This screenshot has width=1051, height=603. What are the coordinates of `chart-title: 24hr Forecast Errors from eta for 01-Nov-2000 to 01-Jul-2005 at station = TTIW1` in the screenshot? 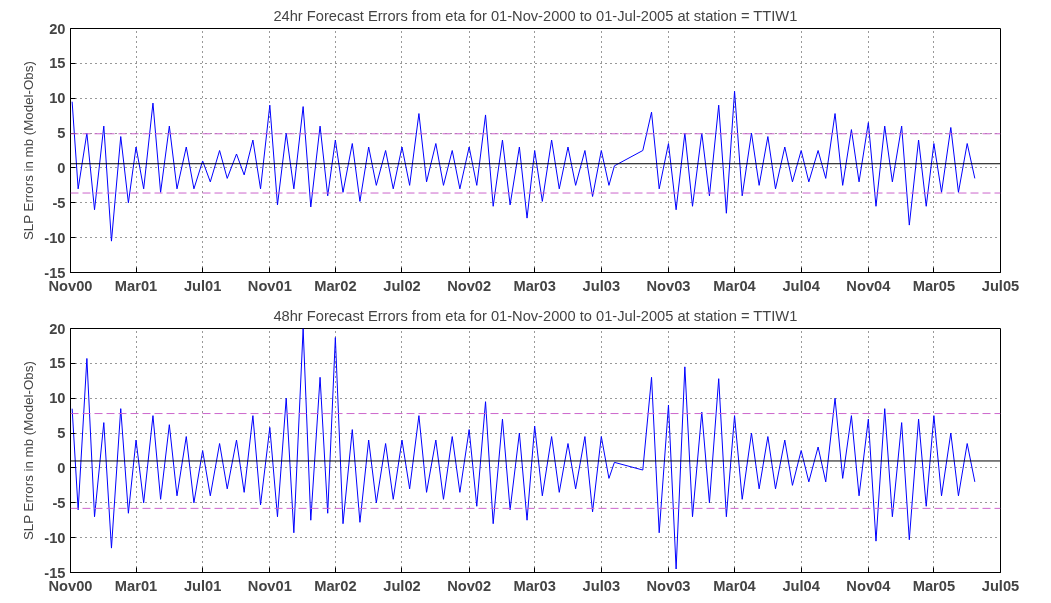 It's located at (535, 15).